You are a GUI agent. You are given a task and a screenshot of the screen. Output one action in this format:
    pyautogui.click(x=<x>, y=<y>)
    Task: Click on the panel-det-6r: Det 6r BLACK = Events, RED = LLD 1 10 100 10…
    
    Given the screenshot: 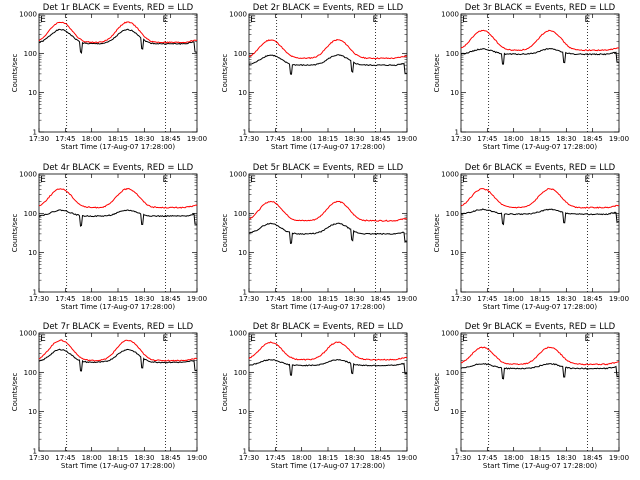 What is the action you would take?
    pyautogui.click(x=531, y=237)
    